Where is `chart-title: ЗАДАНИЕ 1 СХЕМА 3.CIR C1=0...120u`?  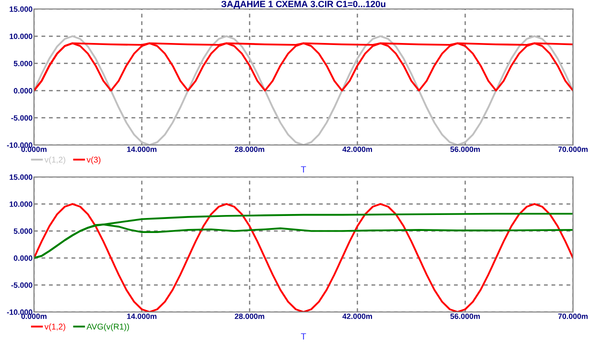 chart-title: ЗАДАНИЕ 1 СХЕМА 3.CIR C1=0...120u is located at coordinates (303, 4).